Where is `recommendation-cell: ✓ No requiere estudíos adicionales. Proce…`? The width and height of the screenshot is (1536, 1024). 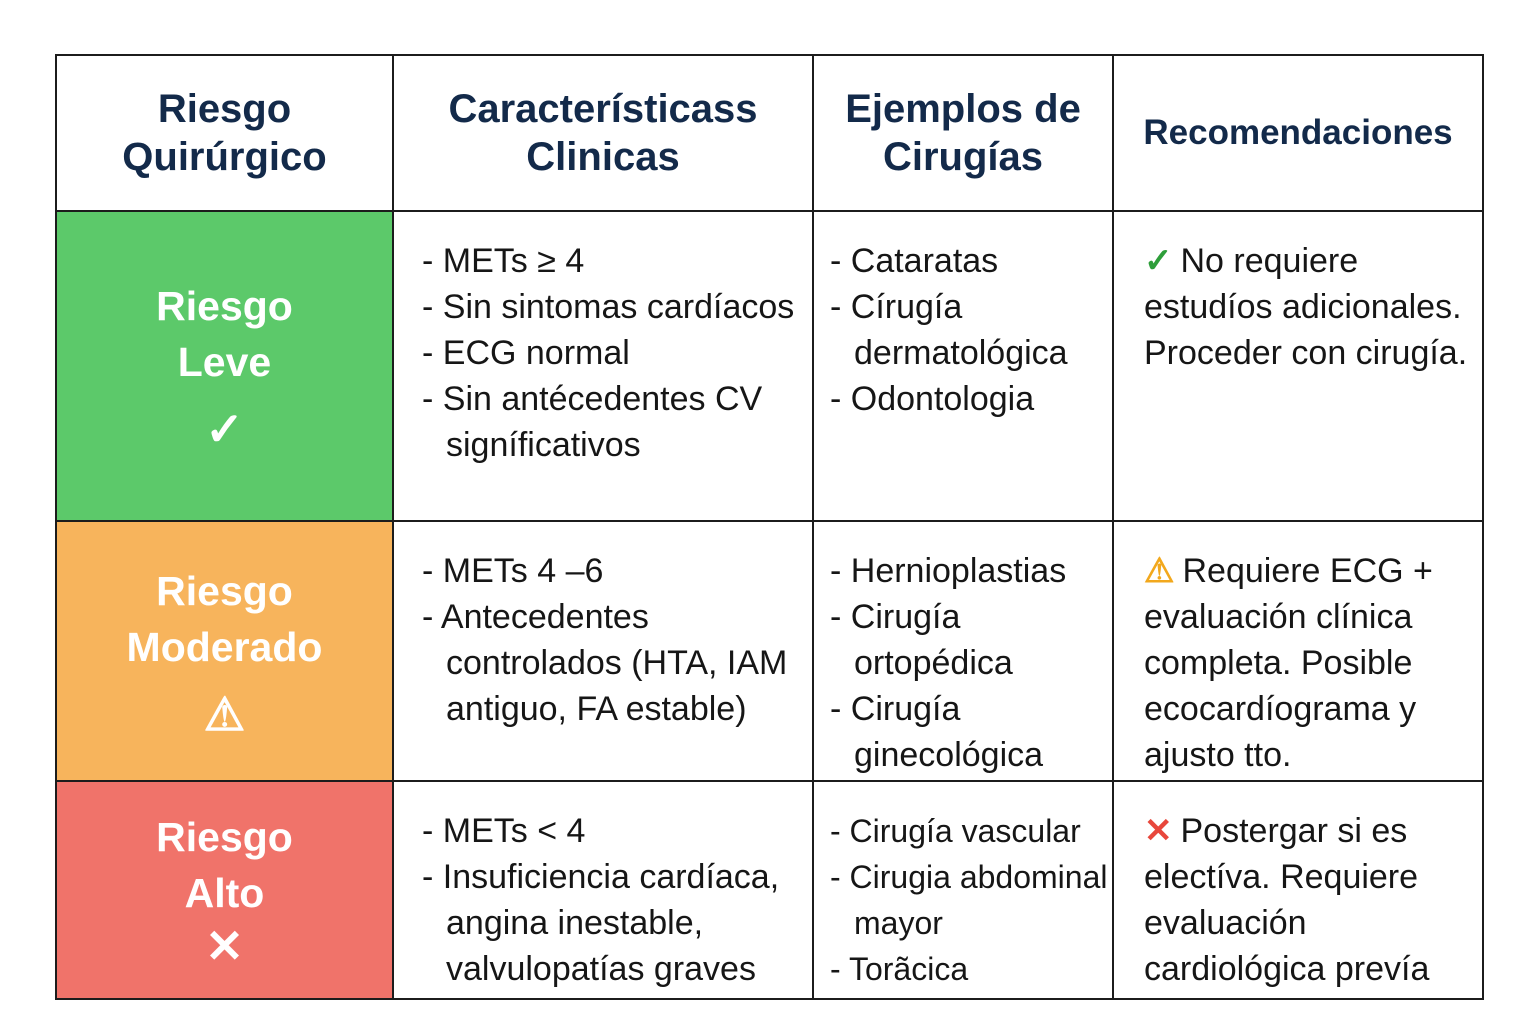 recommendation-cell: ✓ No requiere estudíos adicionales. Proce… is located at coordinates (1298, 366).